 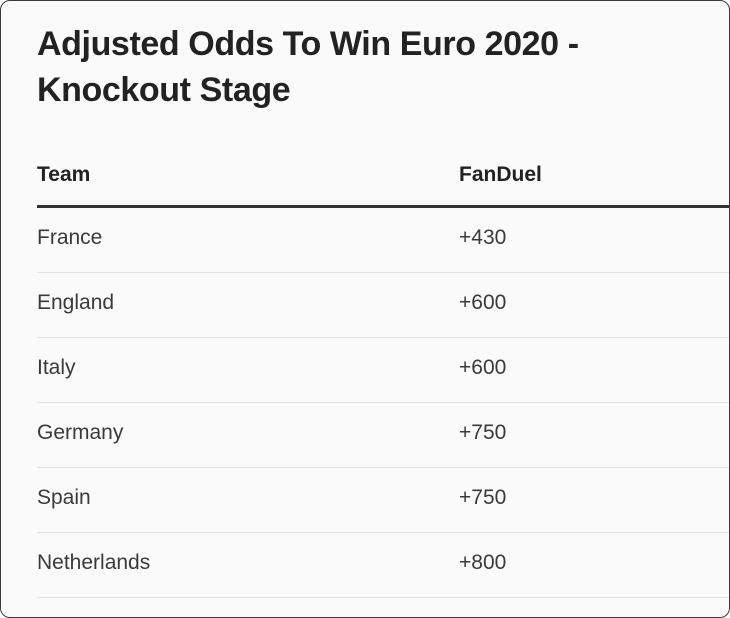 What do you see at coordinates (483, 562) in the screenshot?
I see `odds-cell: +800` at bounding box center [483, 562].